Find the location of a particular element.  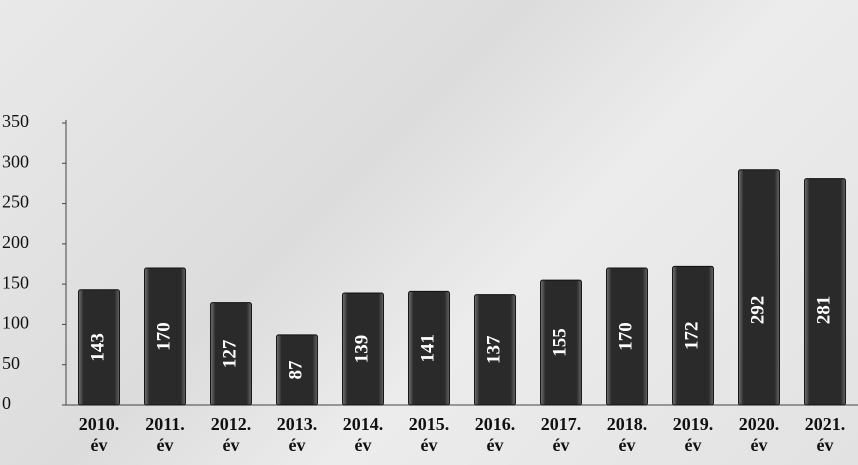

value-label: 139 is located at coordinates (361, 349).